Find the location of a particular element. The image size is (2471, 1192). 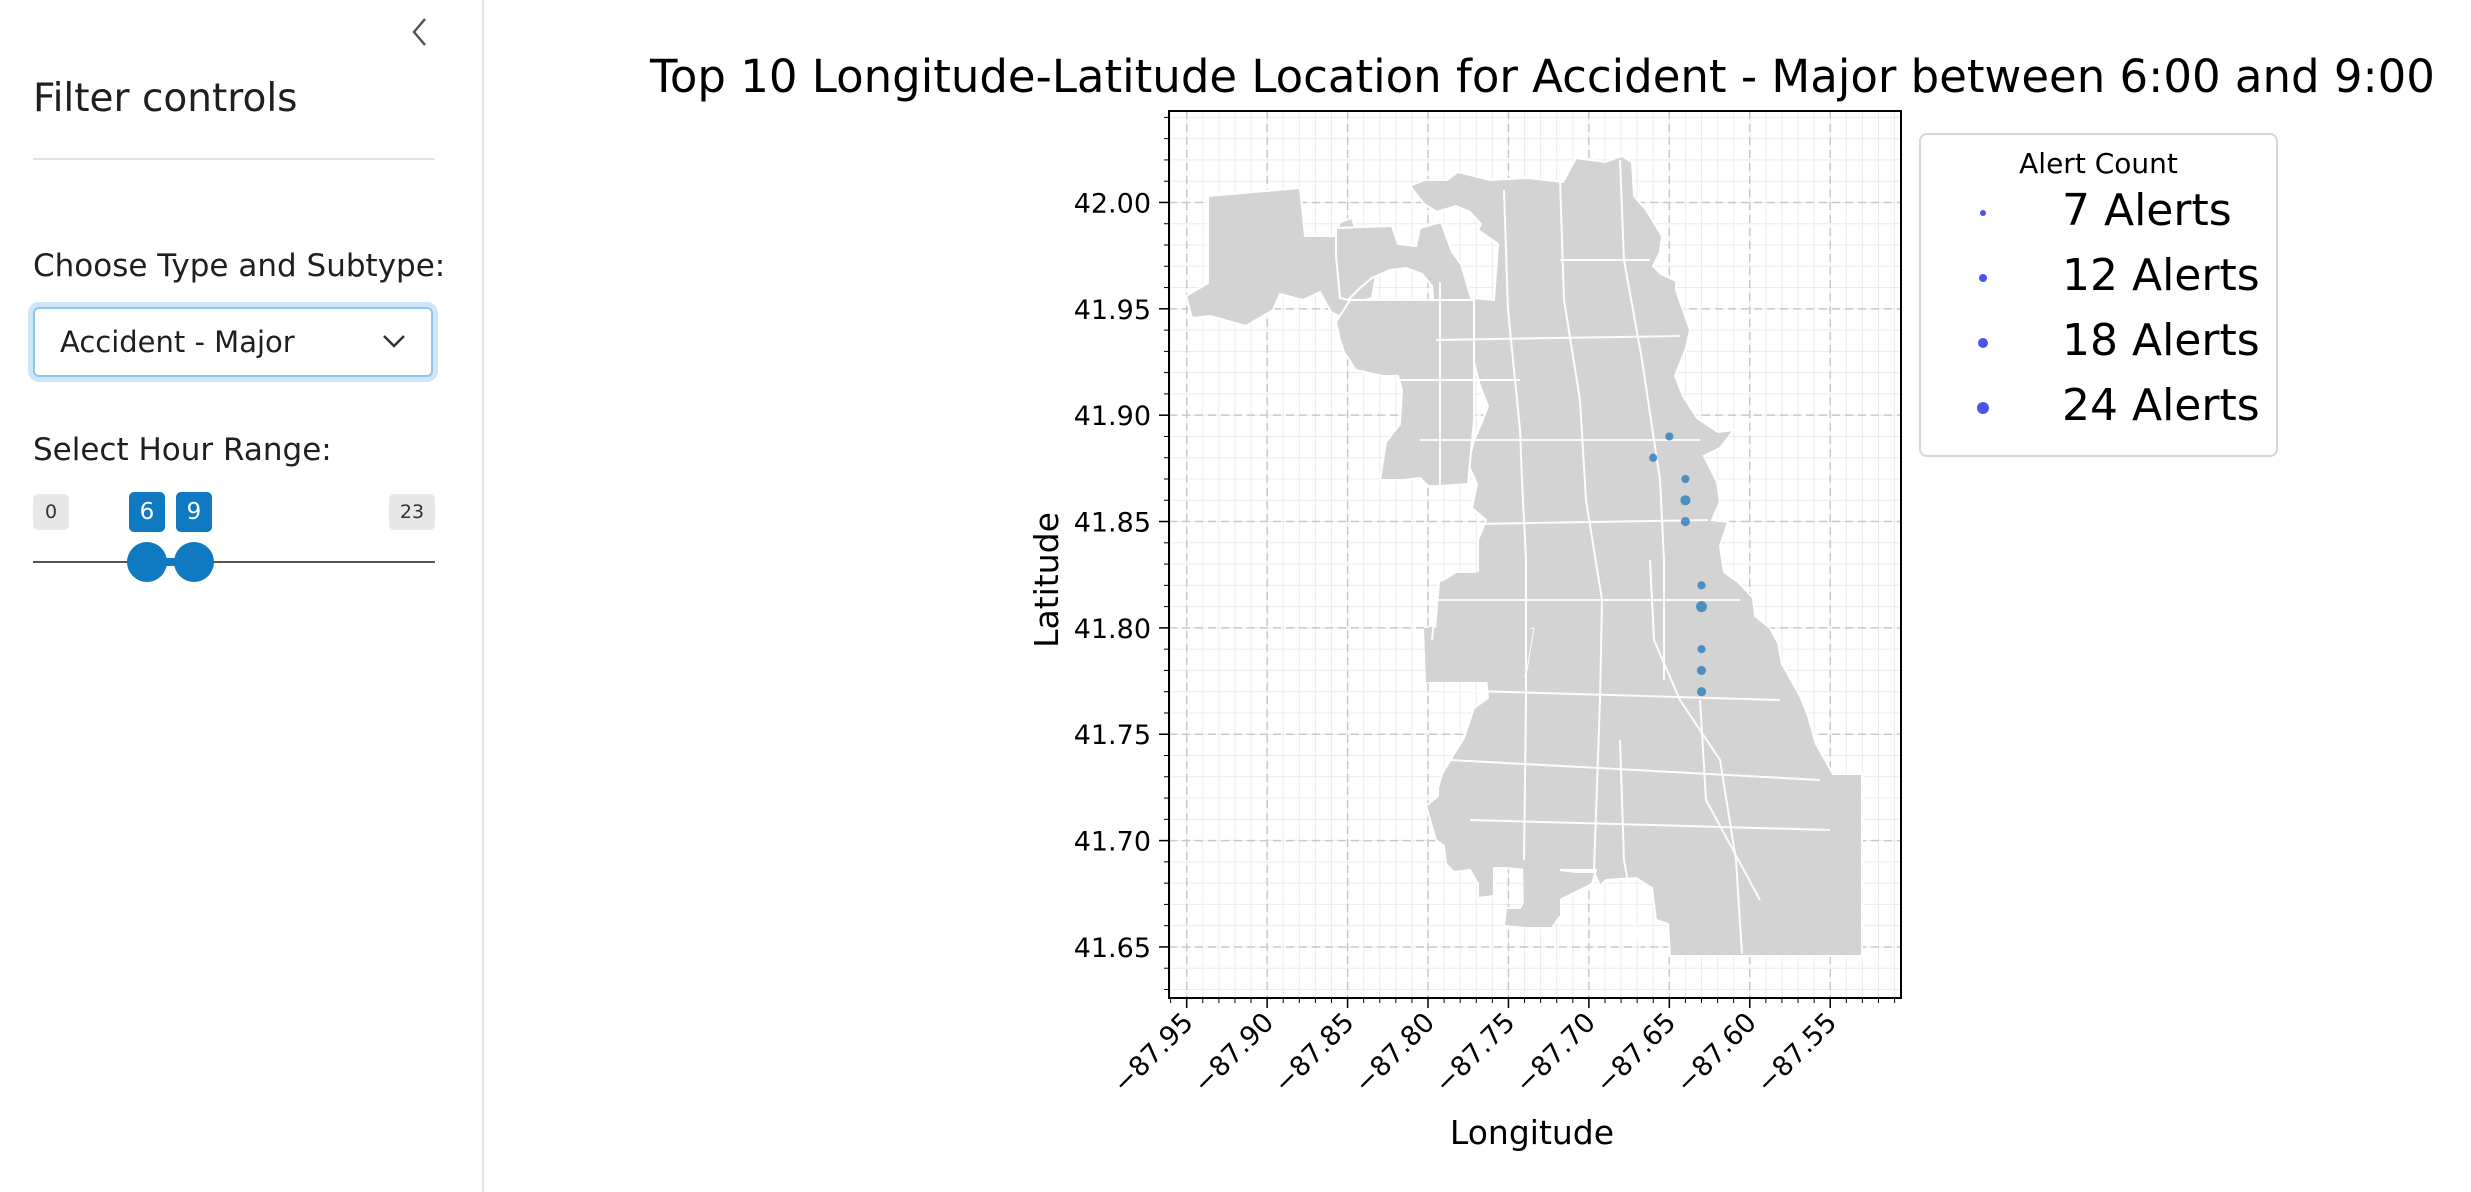

y-tick-label: 41.65 is located at coordinates (1112, 948).